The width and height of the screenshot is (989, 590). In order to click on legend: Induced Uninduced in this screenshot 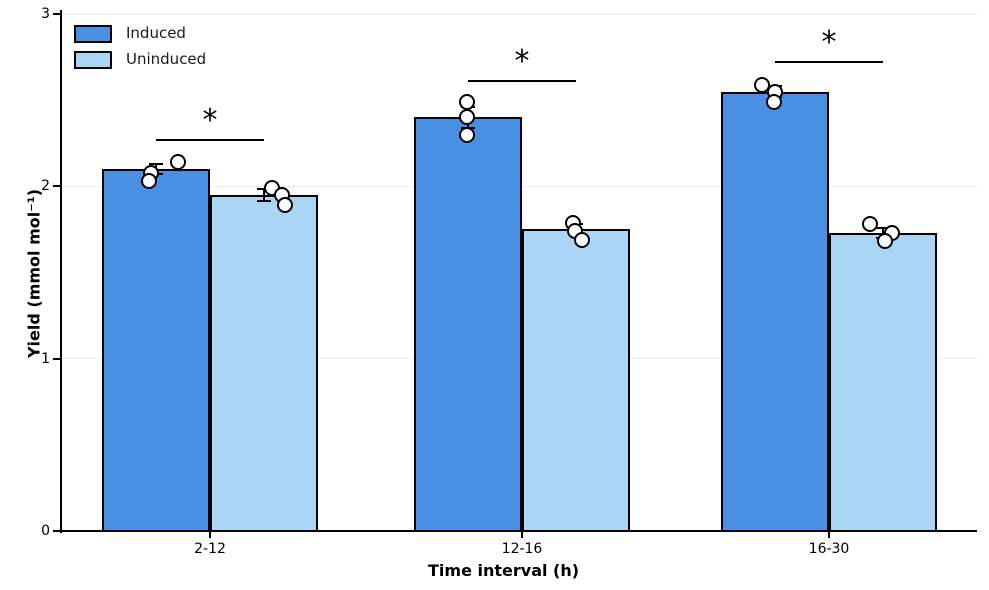, I will do `click(140, 50)`.